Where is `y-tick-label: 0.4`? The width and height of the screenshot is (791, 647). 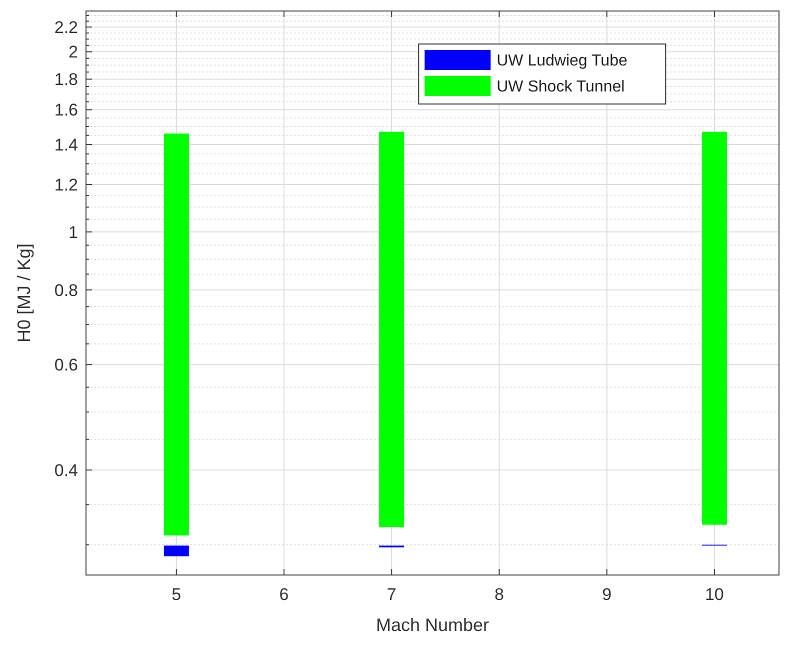 y-tick-label: 0.4 is located at coordinates (66, 470).